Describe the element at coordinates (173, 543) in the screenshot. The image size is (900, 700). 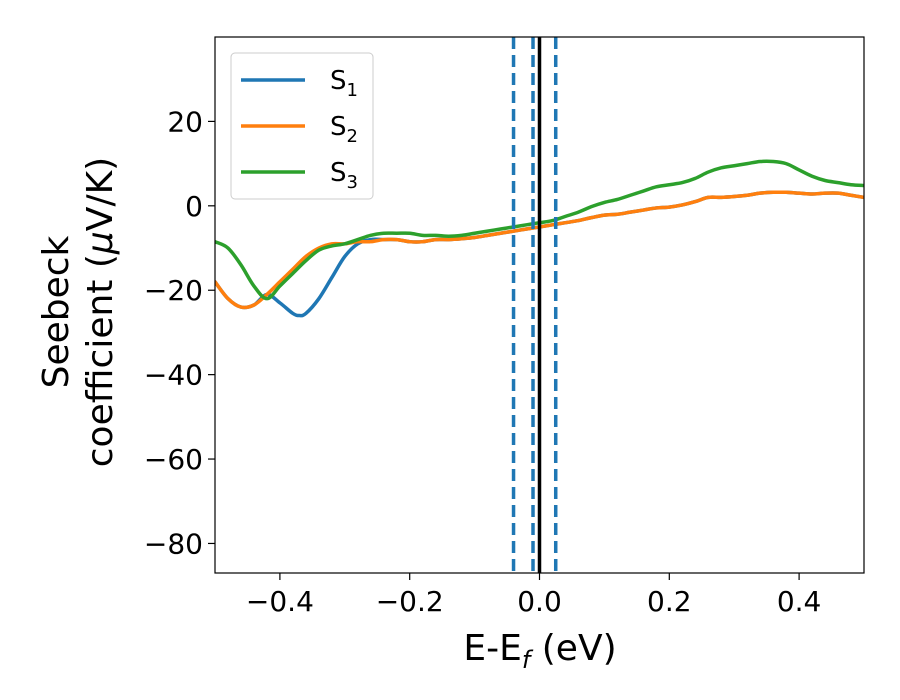
I see `y-tick-label: −80` at that location.